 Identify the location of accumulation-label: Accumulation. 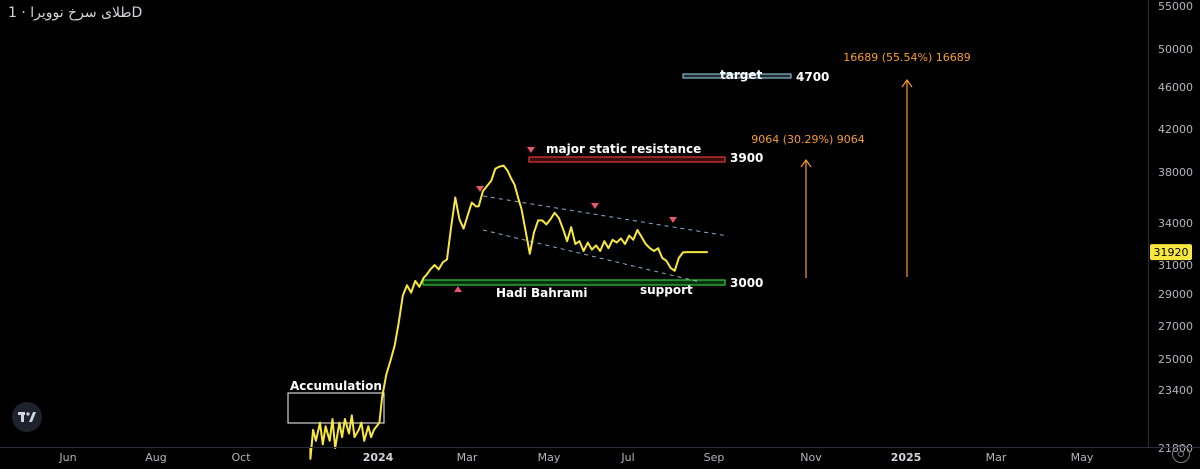
(336, 386).